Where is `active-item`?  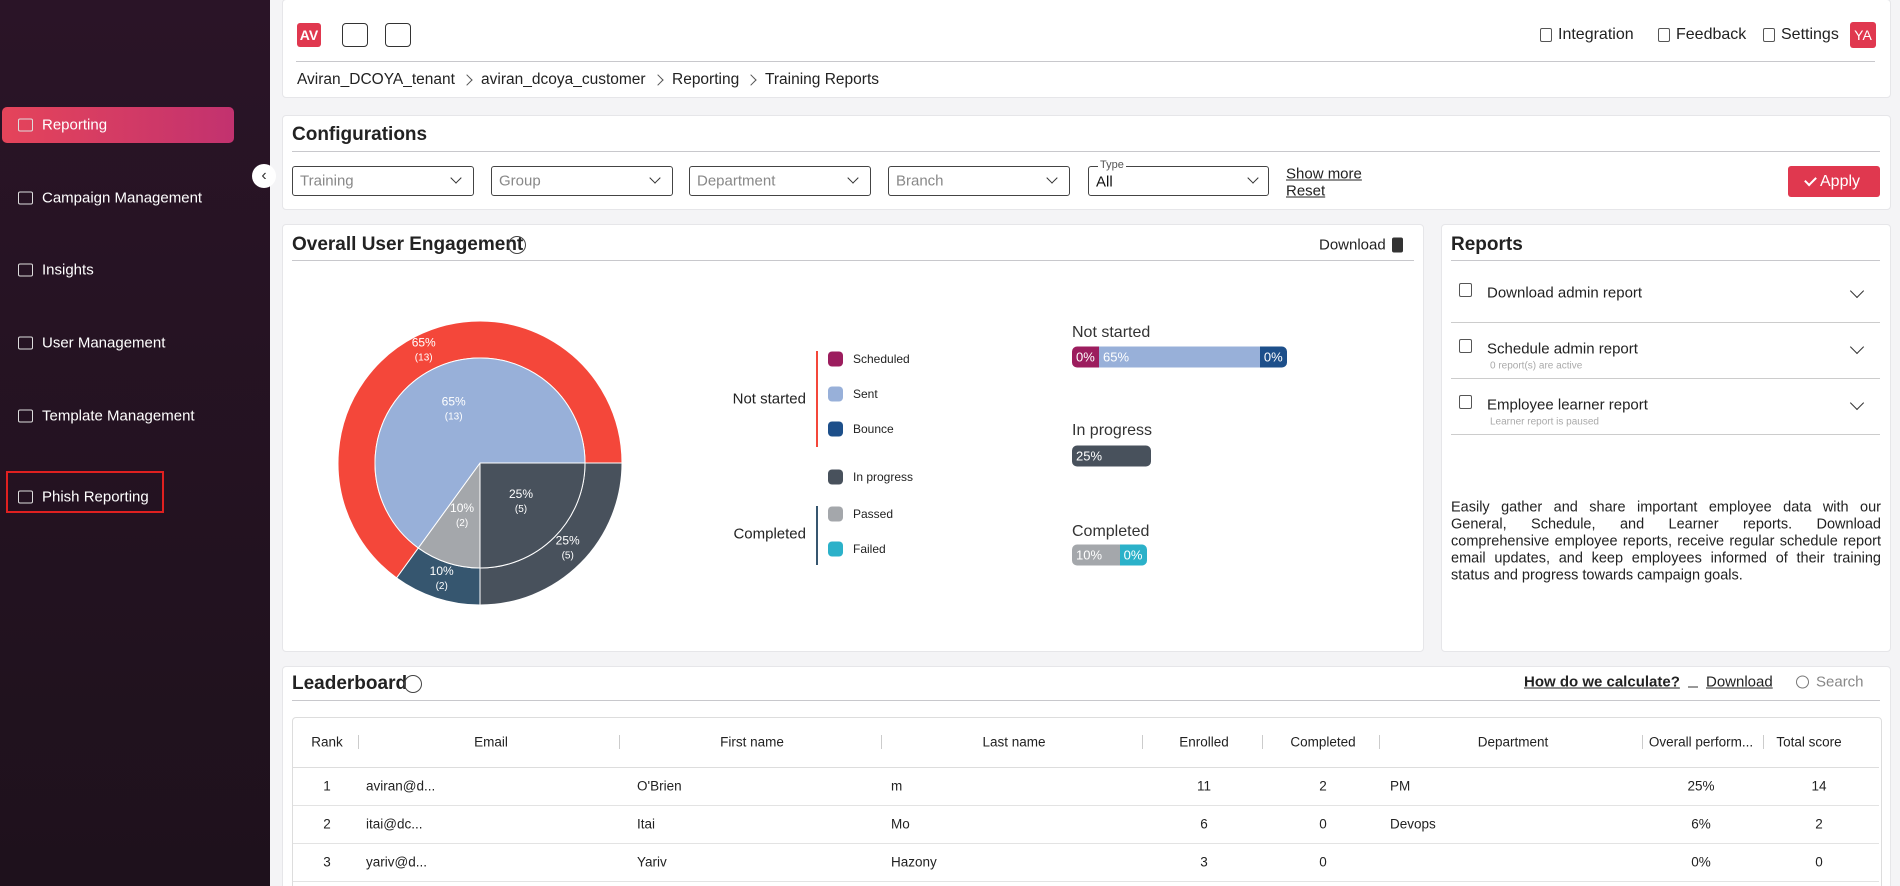 active-item is located at coordinates (118, 125).